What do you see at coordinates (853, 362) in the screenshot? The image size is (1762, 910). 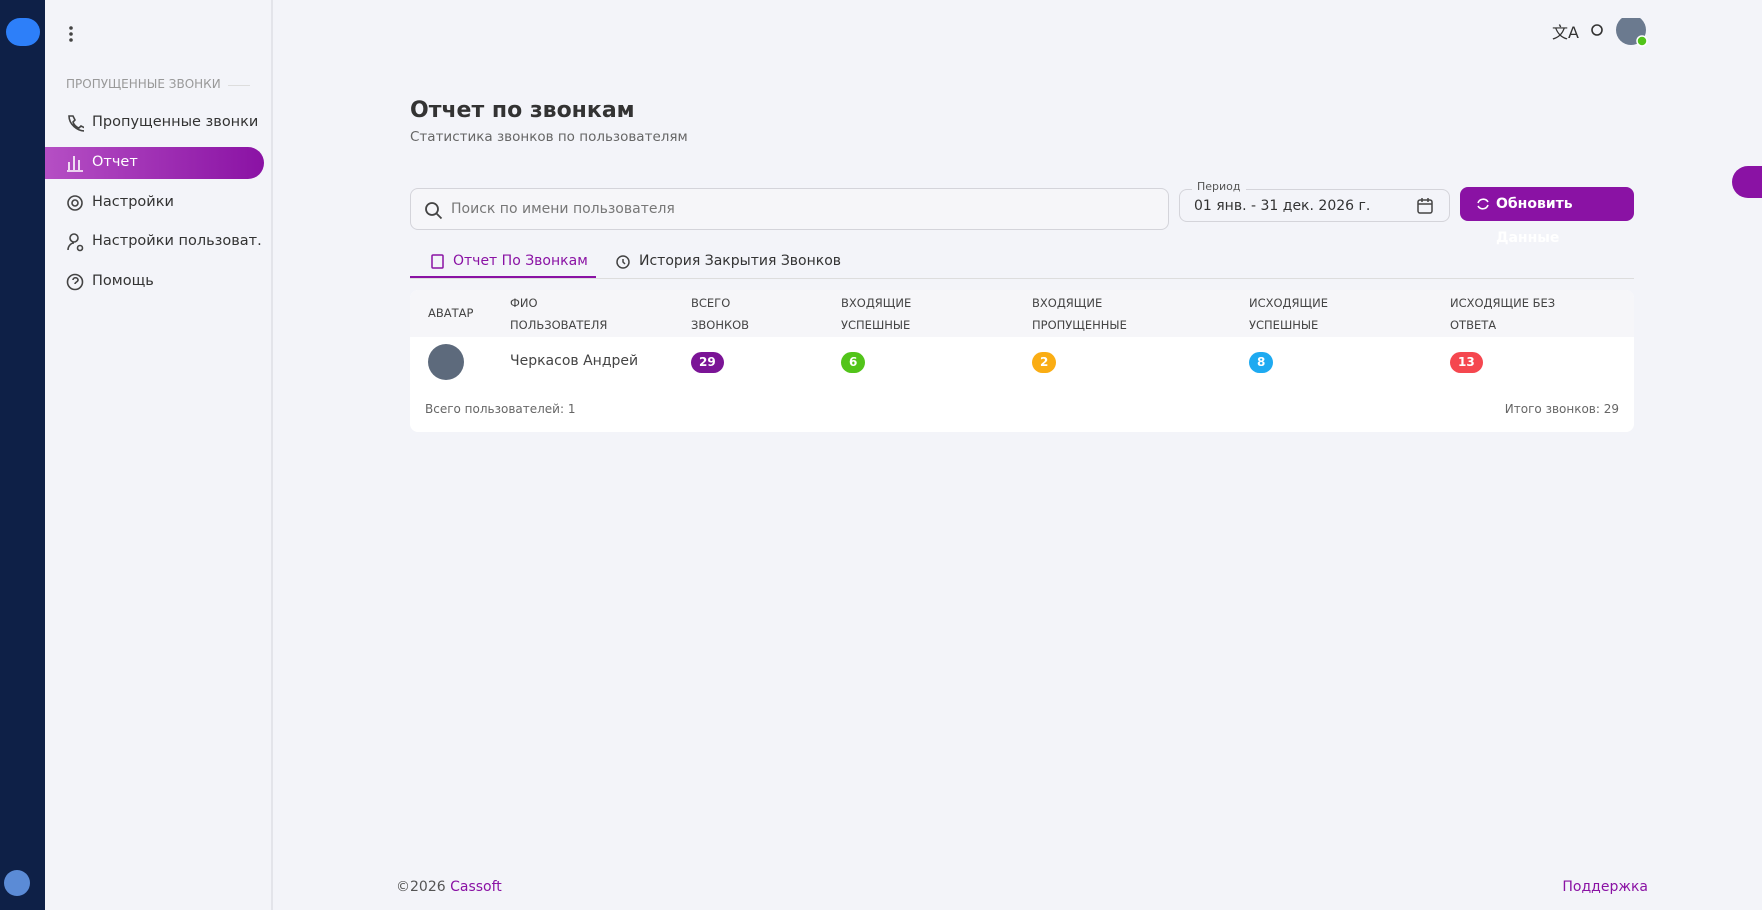 I see `count-badge: 6` at bounding box center [853, 362].